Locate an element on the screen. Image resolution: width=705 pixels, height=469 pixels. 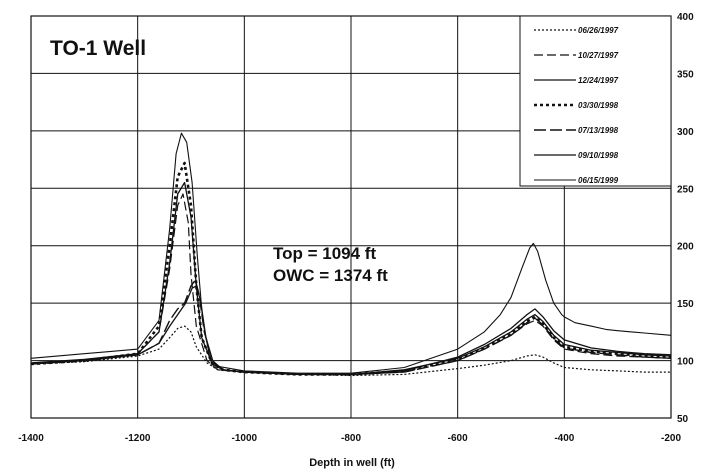
x-tick-label-4: -600 is located at coordinates (458, 438).